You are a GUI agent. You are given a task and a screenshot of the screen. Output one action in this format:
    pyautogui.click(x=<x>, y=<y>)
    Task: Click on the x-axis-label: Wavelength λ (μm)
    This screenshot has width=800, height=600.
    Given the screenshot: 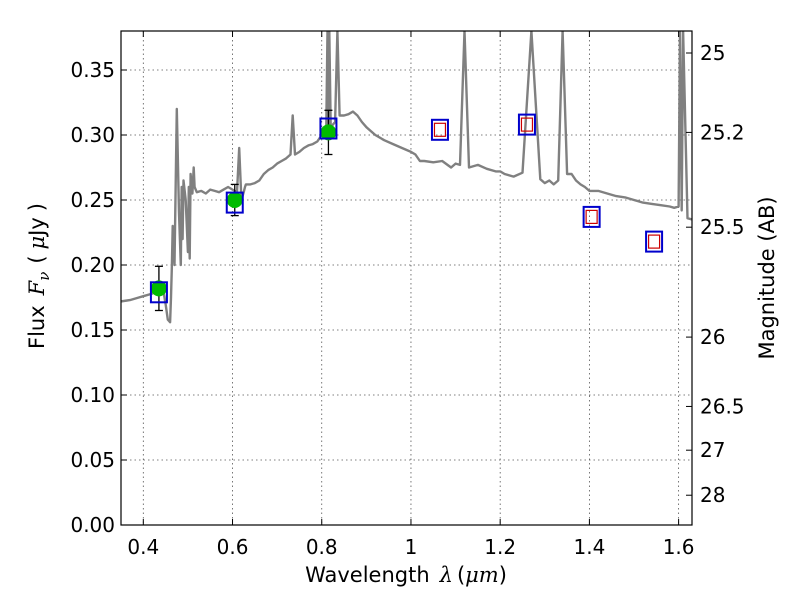 What is the action you would take?
    pyautogui.click(x=406, y=575)
    